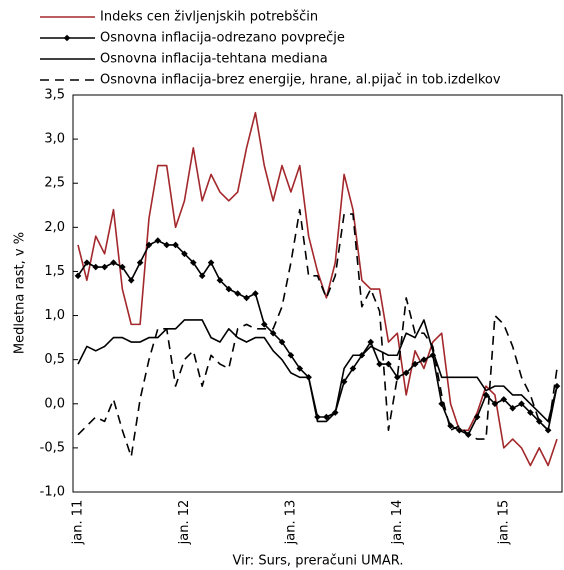 This screenshot has width=564, height=570. Describe the element at coordinates (54, 315) in the screenshot. I see `y-tick-label: 1,0` at that location.